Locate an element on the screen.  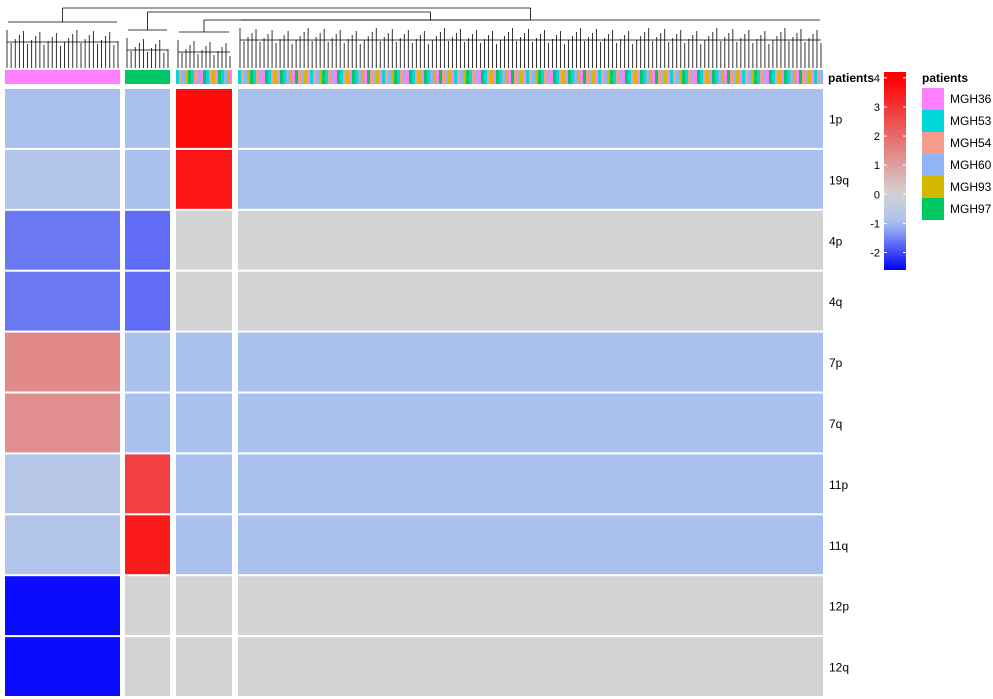
annotation-title: patients is located at coordinates (851, 78).